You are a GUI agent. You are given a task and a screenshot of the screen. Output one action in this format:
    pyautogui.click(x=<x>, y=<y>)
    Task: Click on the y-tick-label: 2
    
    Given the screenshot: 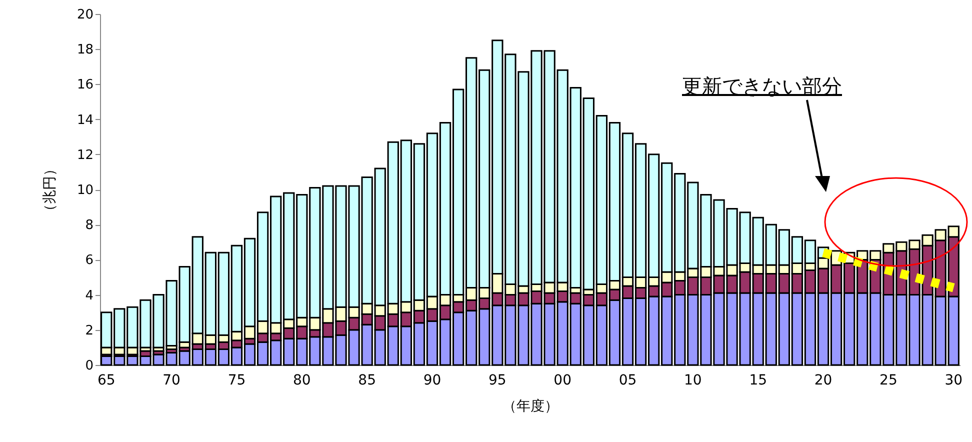 What is the action you would take?
    pyautogui.click(x=89, y=330)
    